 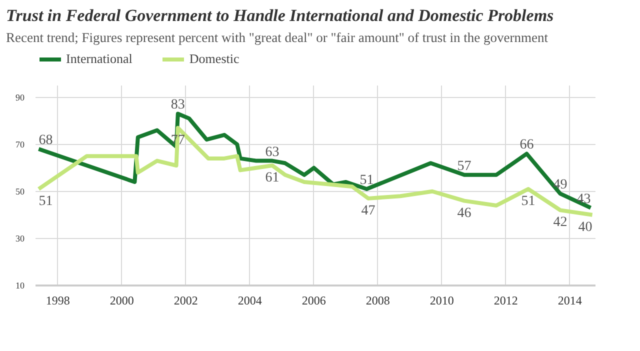 What do you see at coordinates (45, 140) in the screenshot?
I see `data-label: 68` at bounding box center [45, 140].